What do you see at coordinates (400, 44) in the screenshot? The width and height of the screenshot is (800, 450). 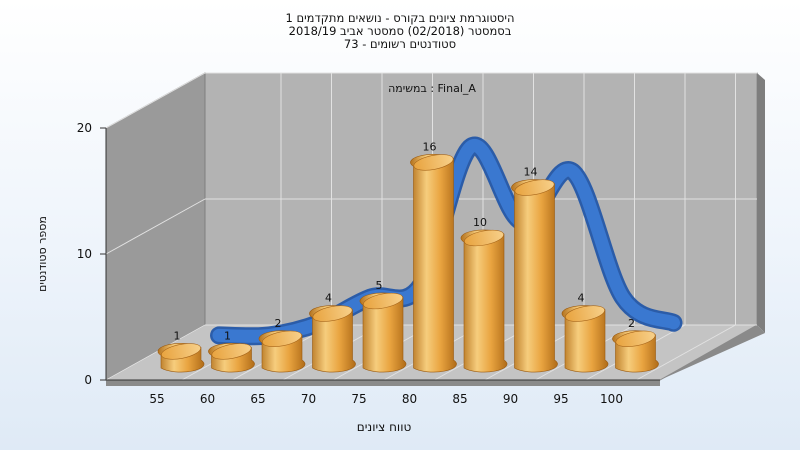 I see `chart-title-line-3: סטודנטים רשומים - 73` at bounding box center [400, 44].